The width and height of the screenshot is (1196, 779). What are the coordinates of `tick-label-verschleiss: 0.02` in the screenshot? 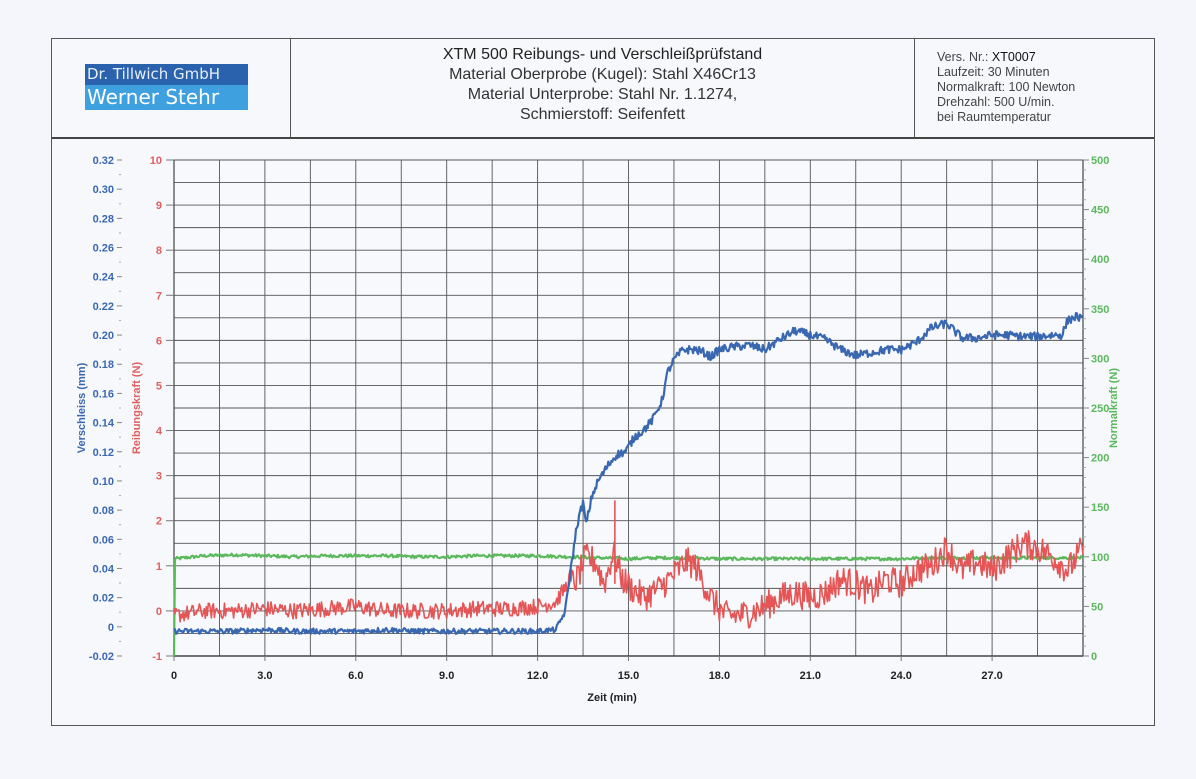 It's located at (103, 599).